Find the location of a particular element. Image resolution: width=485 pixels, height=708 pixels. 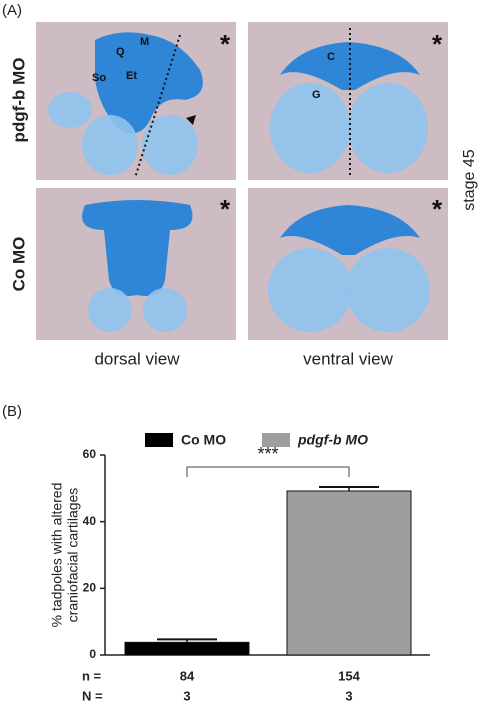

legend-label: pdgf-b MO is located at coordinates (332, 440).